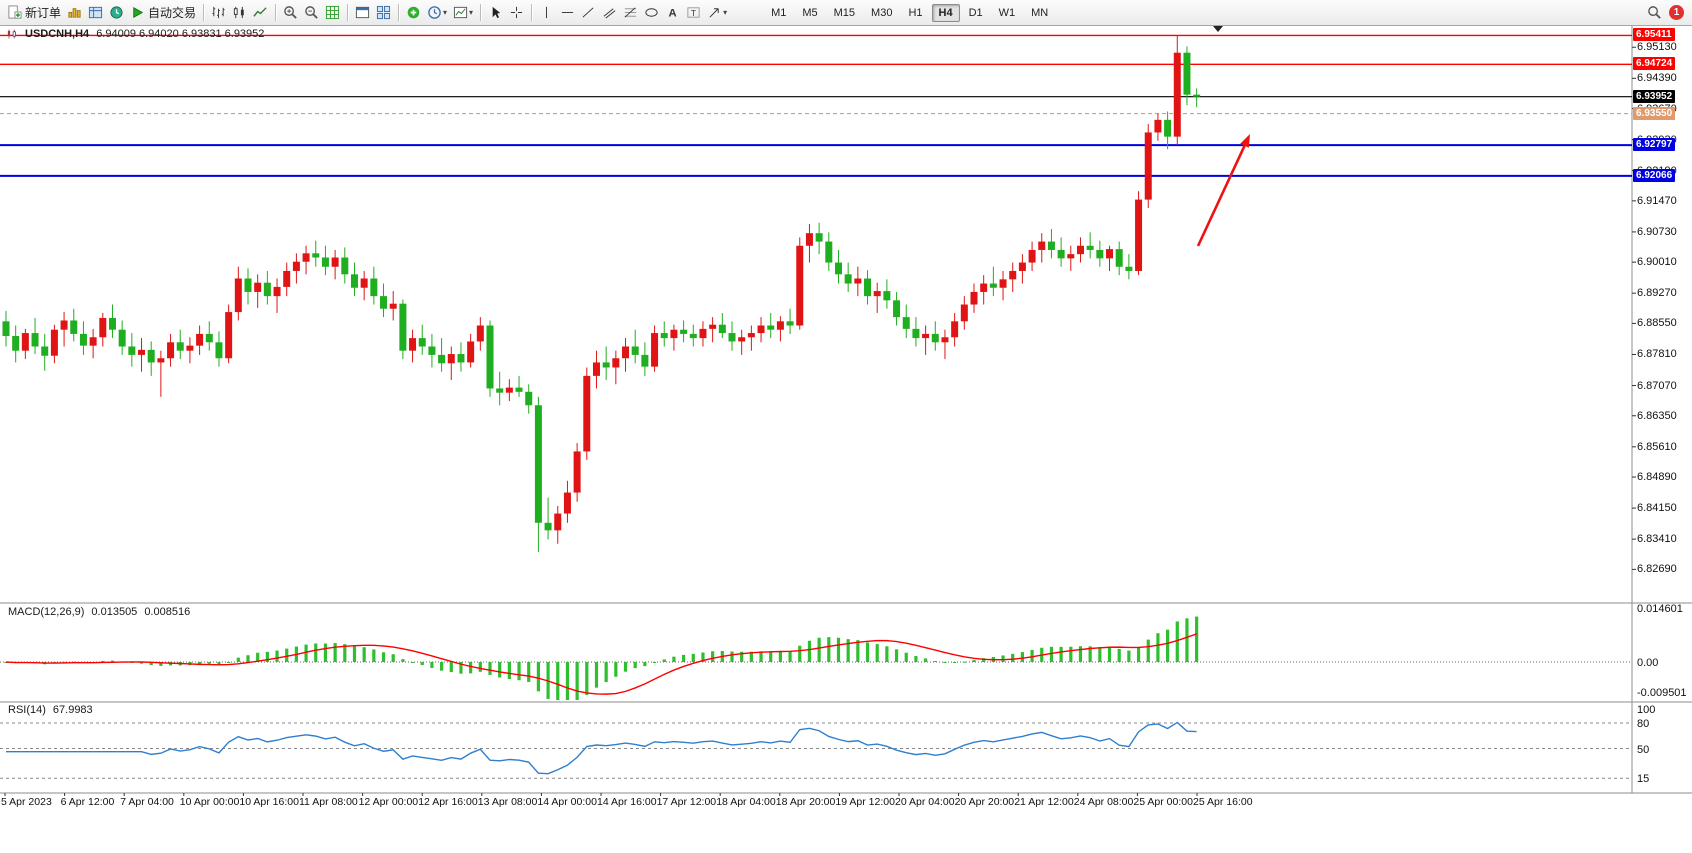 Image resolution: width=1692 pixels, height=853 pixels. I want to click on period-button: ▾, so click(437, 12).